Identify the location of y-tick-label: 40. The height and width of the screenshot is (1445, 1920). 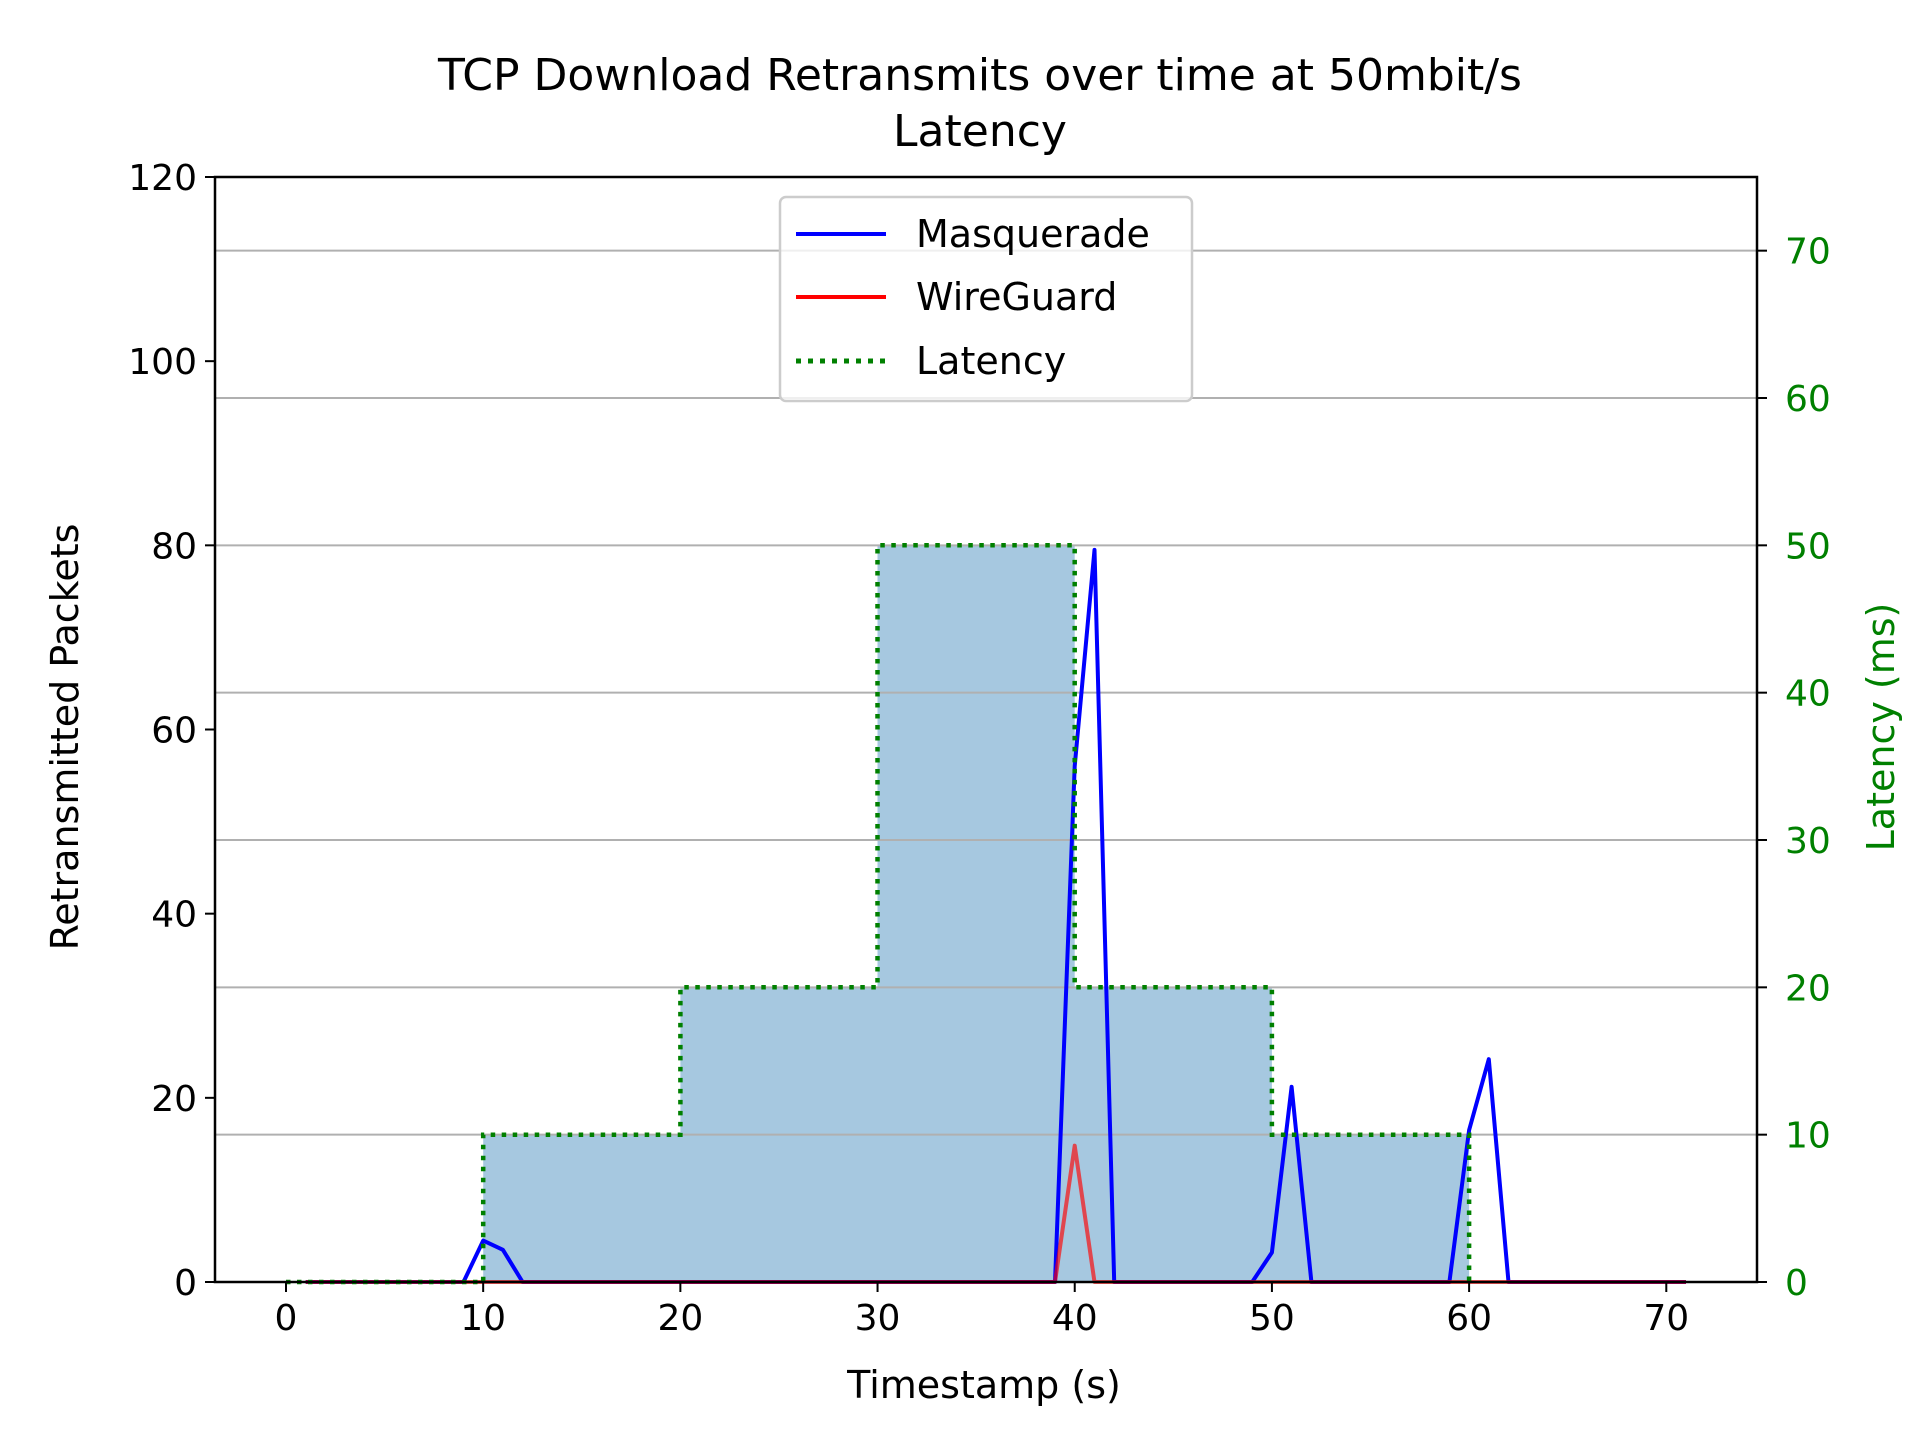
(174, 915).